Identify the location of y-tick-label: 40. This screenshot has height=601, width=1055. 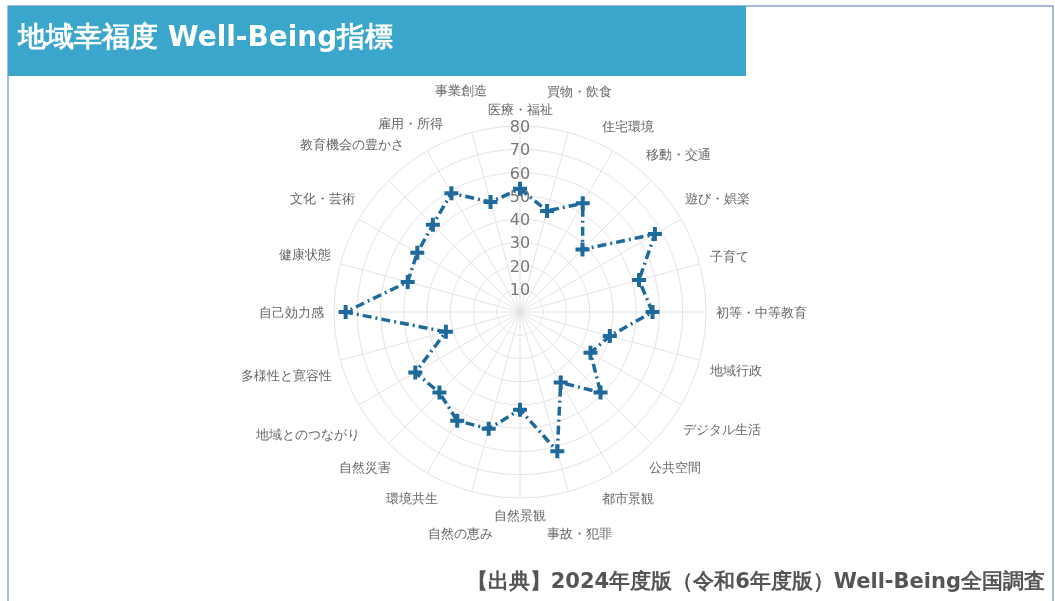
(520, 219).